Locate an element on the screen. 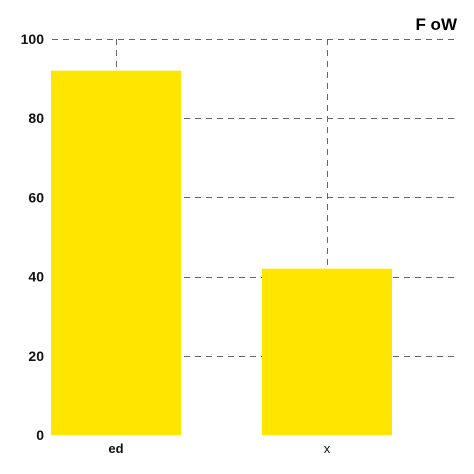  y-tick-label-100: 100 is located at coordinates (33, 39).